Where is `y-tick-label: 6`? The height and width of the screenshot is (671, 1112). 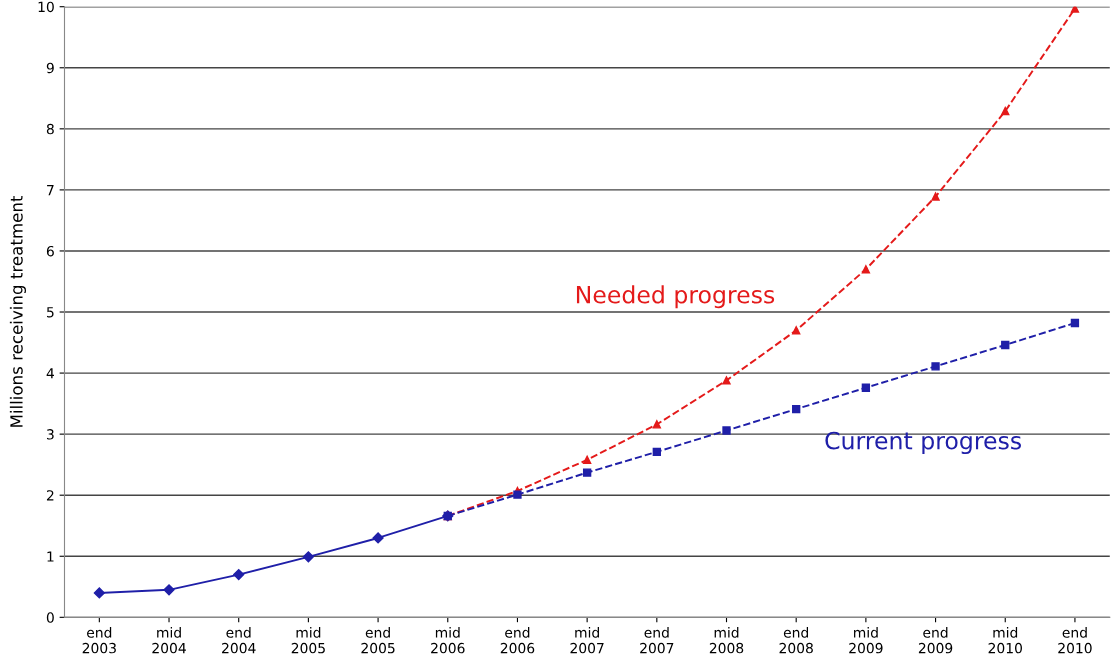 y-tick-label: 6 is located at coordinates (50, 251).